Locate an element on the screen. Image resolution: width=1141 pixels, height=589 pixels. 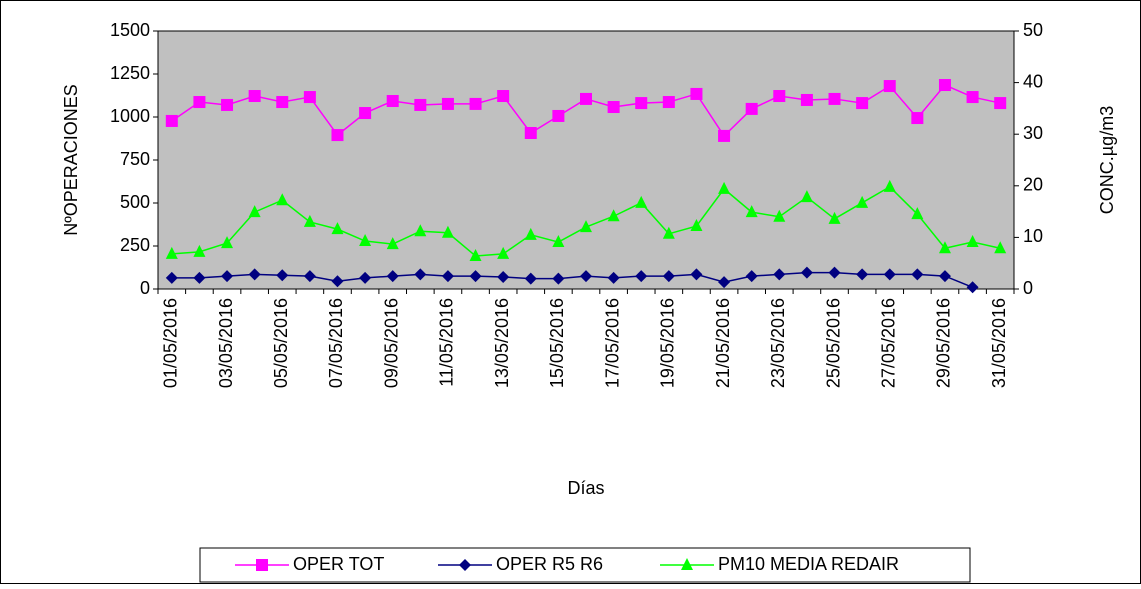
x-tick-label: 11/05/2016 is located at coordinates (447, 342).